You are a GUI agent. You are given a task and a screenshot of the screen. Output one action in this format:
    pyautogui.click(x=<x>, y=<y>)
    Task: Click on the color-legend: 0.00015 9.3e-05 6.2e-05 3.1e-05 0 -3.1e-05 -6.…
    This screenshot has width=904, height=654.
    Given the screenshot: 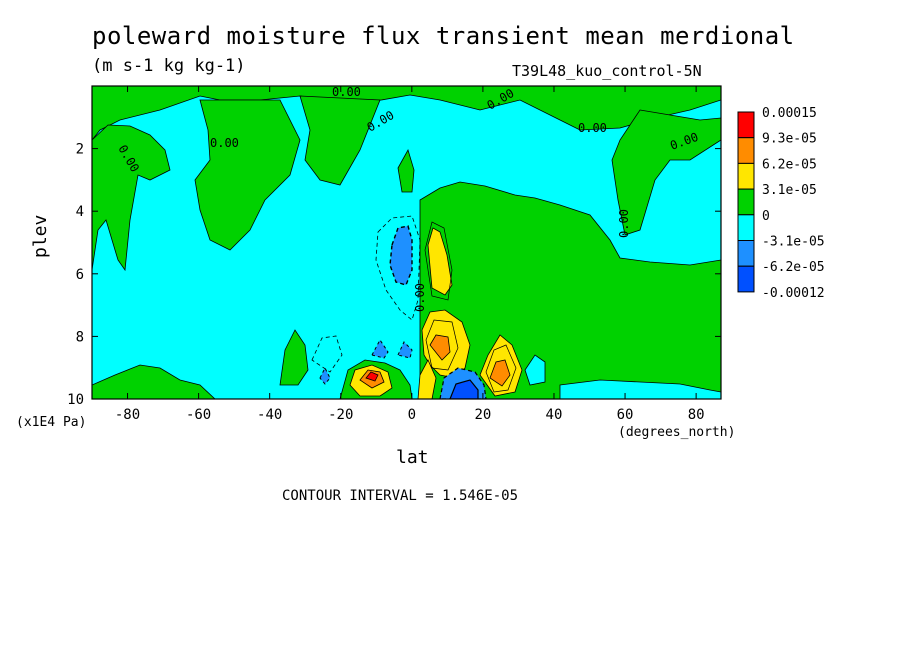 What is the action you would take?
    pyautogui.click(x=781, y=203)
    